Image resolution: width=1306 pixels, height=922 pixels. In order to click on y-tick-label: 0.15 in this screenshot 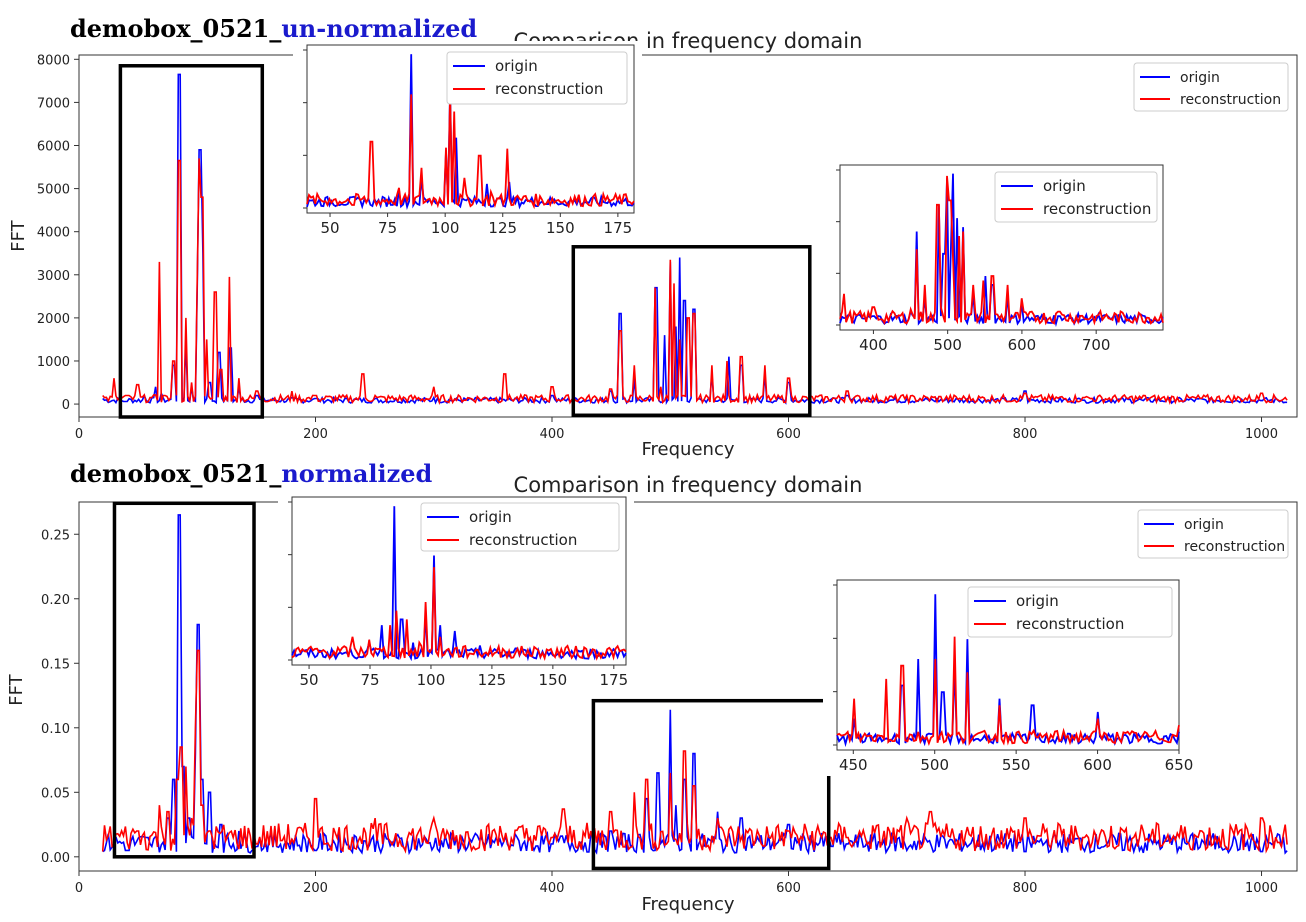, I will do `click(55, 664)`.